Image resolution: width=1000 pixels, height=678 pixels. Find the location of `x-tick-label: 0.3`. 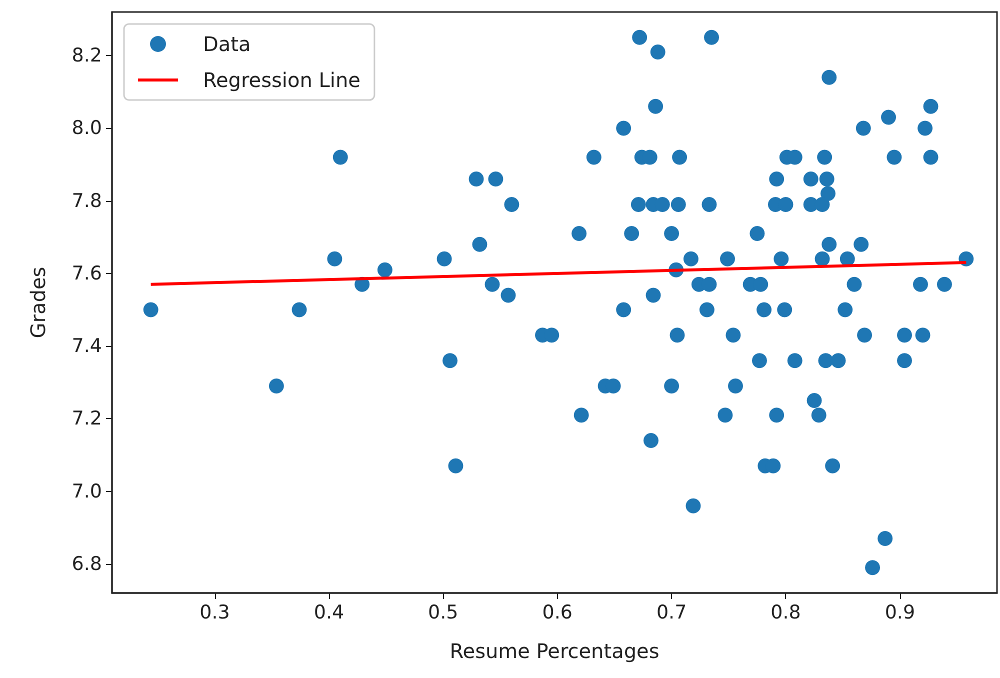

x-tick-label: 0.3 is located at coordinates (215, 613).